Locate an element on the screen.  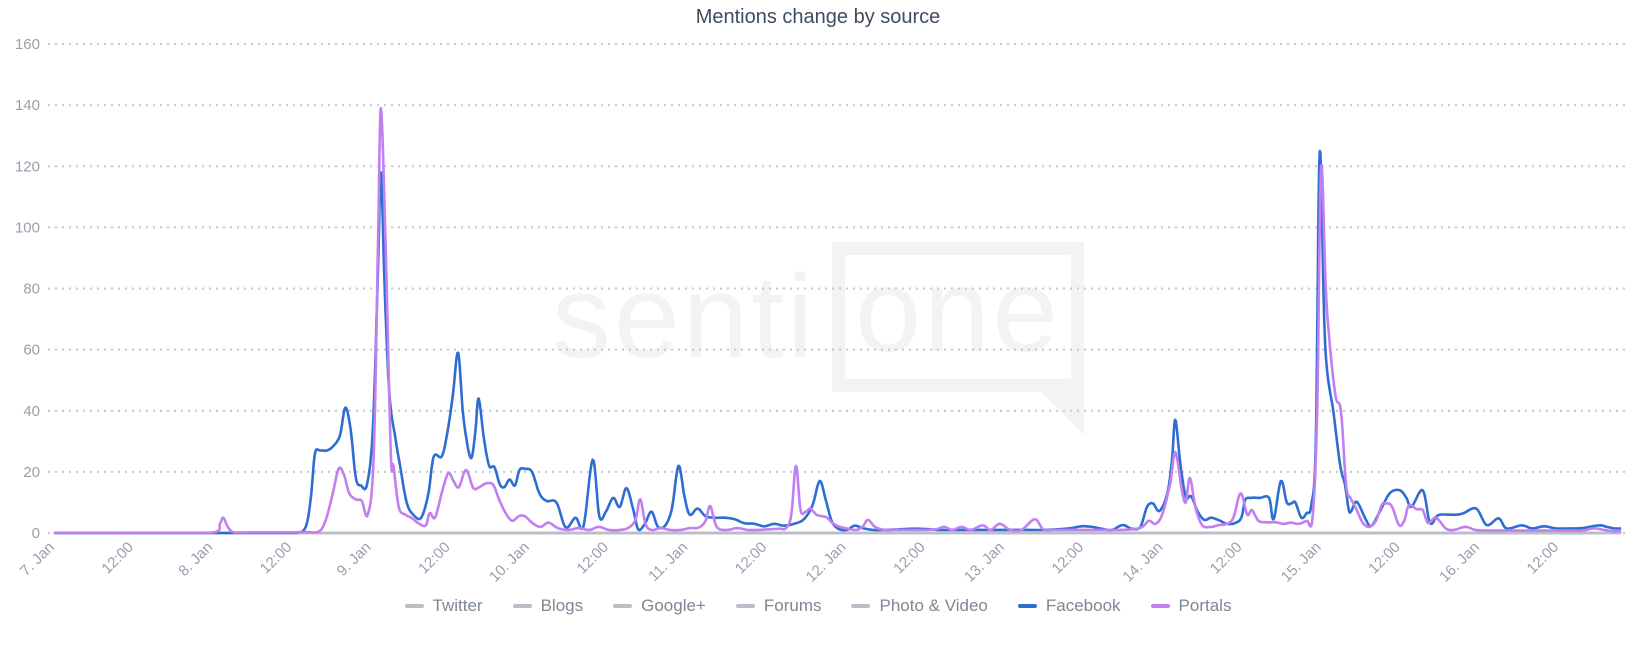
legend-item-twitter: Twitter is located at coordinates (443, 606).